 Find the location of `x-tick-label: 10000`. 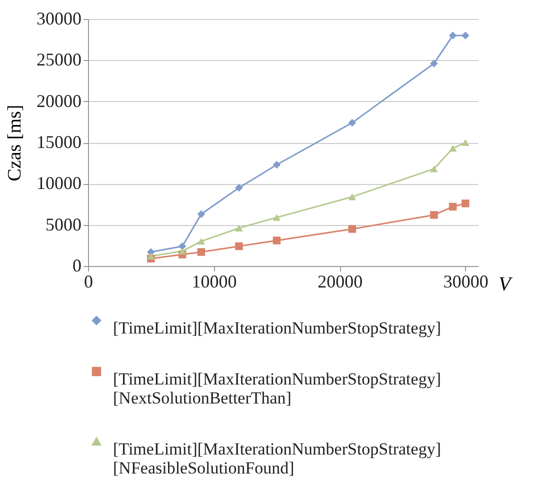

x-tick-label: 10000 is located at coordinates (214, 282).